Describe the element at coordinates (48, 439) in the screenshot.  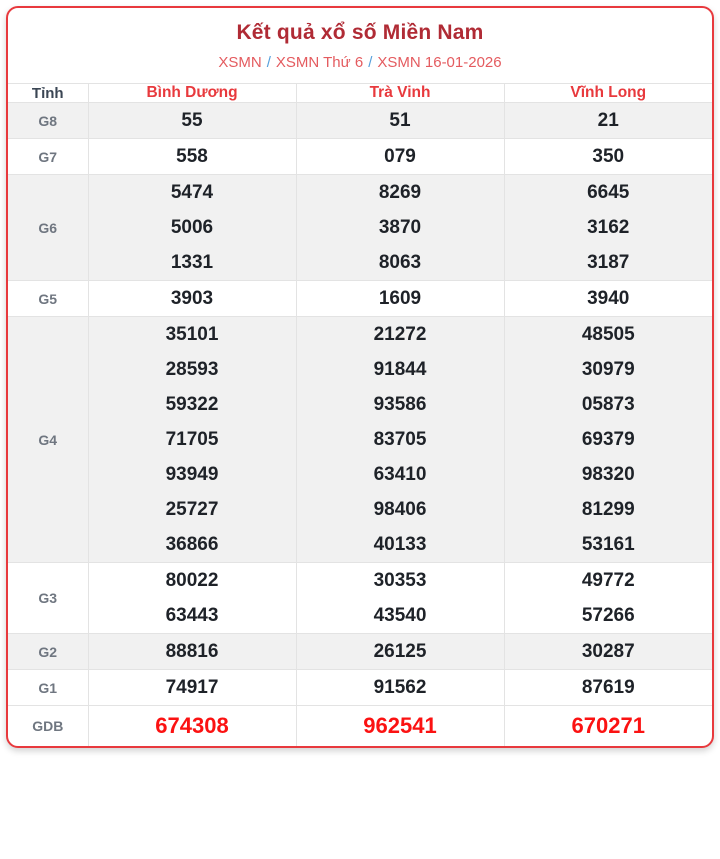
I see `prize-label: G4` at that location.